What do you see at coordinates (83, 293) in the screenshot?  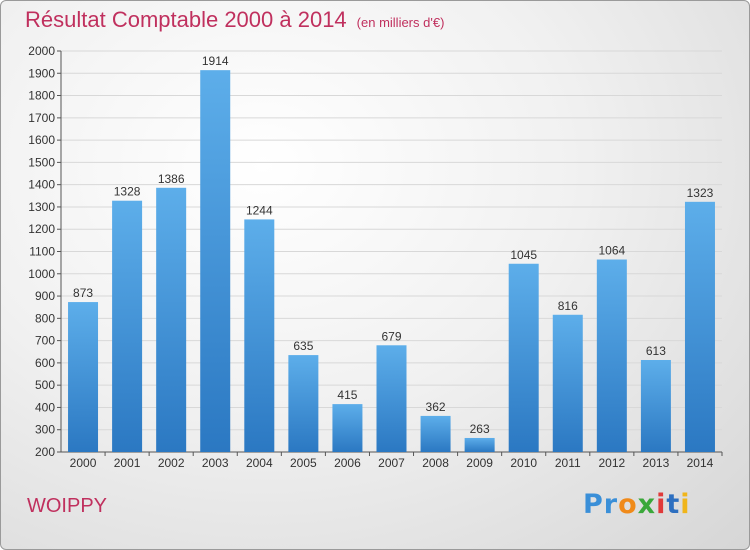 I see `data-label: 873` at bounding box center [83, 293].